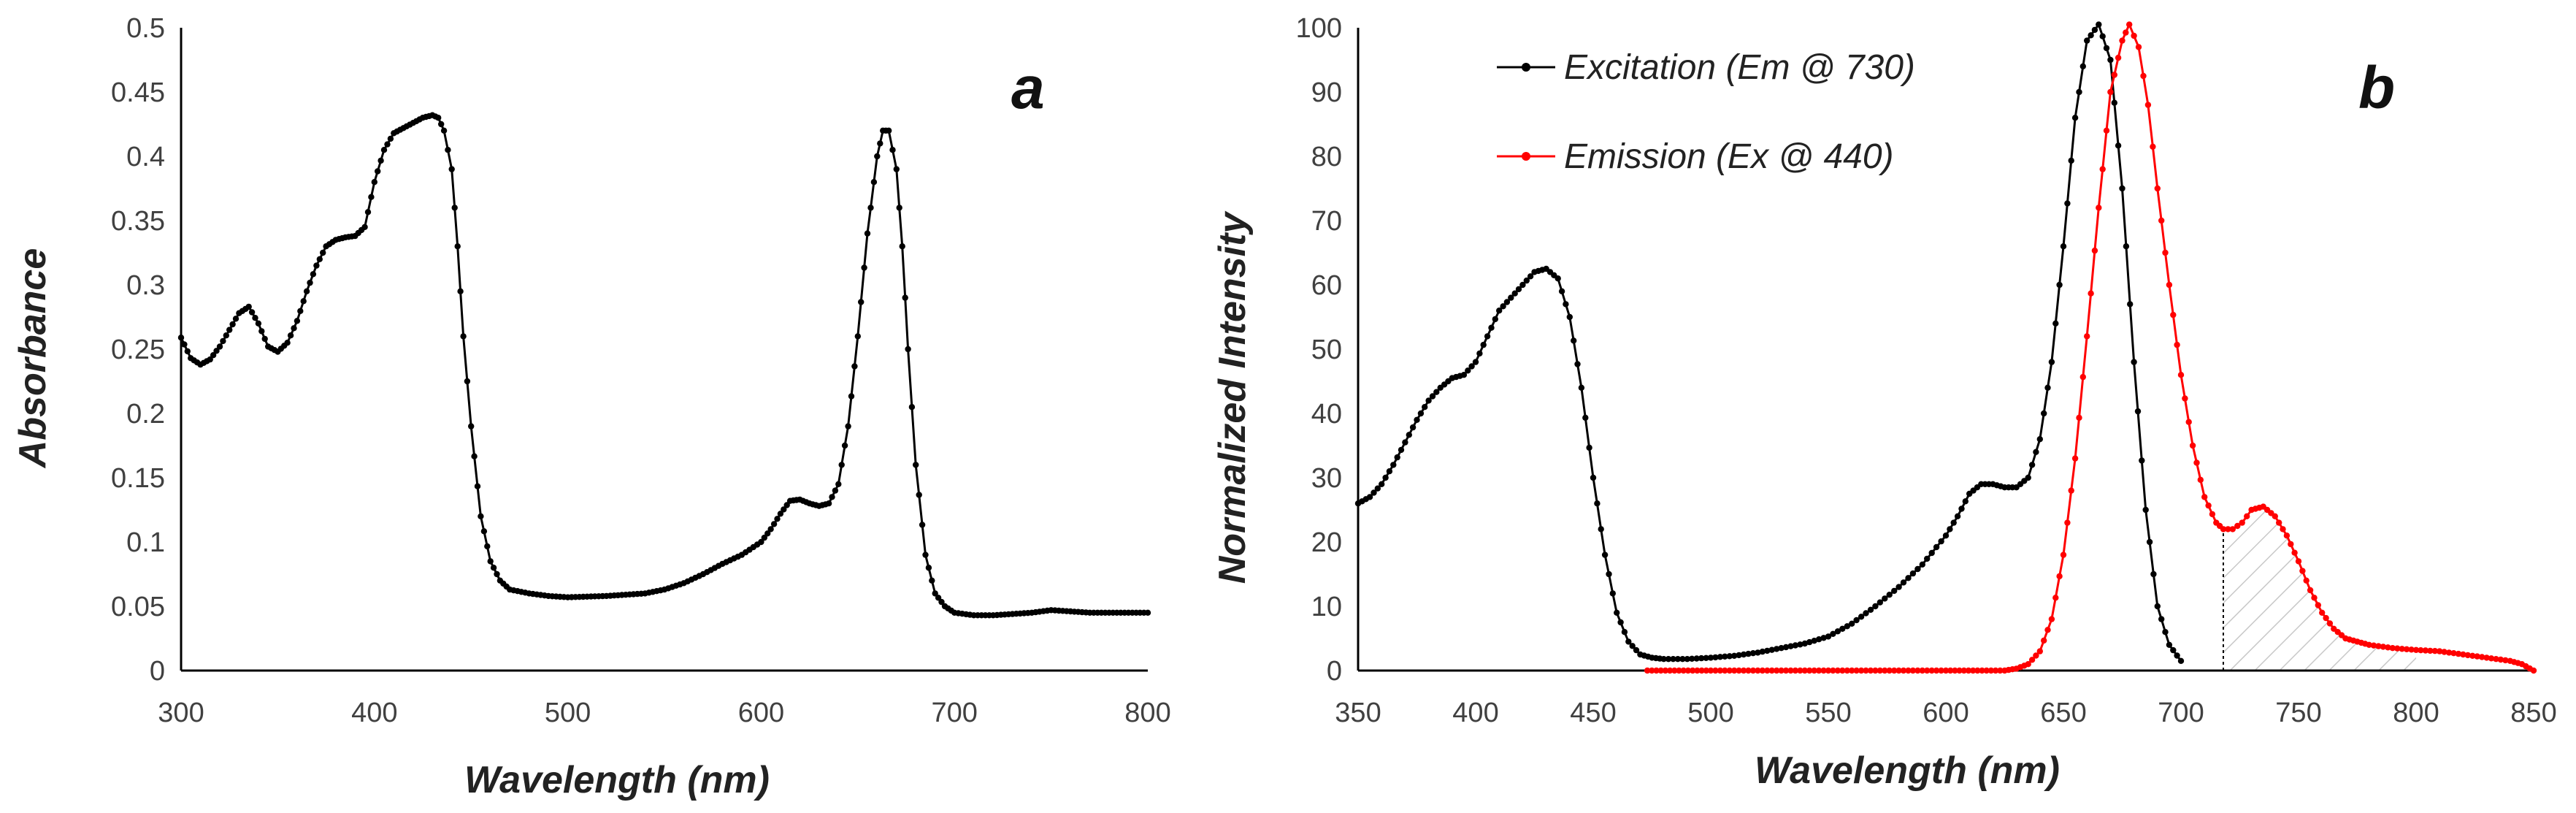 Image resolution: width=2576 pixels, height=813 pixels. I want to click on y-tick-label: 0.3, so click(145, 285).